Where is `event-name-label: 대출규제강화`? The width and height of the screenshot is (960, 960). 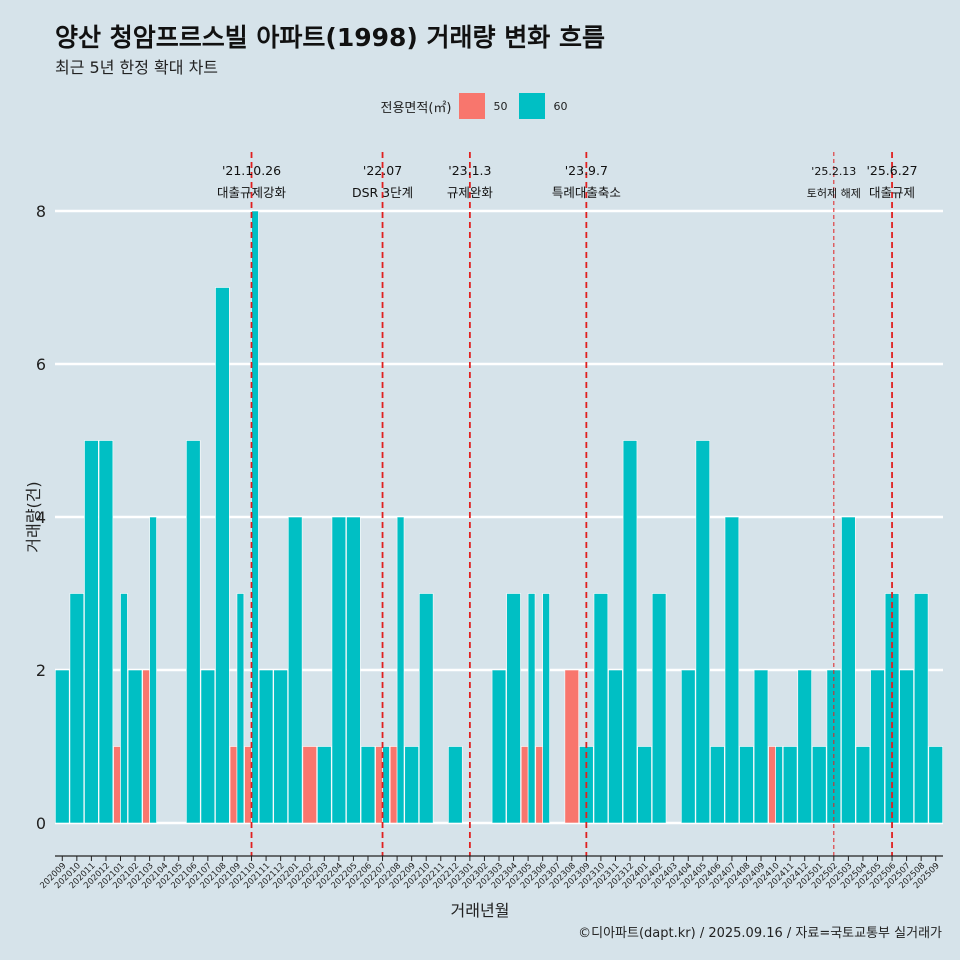 event-name-label: 대출규제강화 is located at coordinates (252, 192).